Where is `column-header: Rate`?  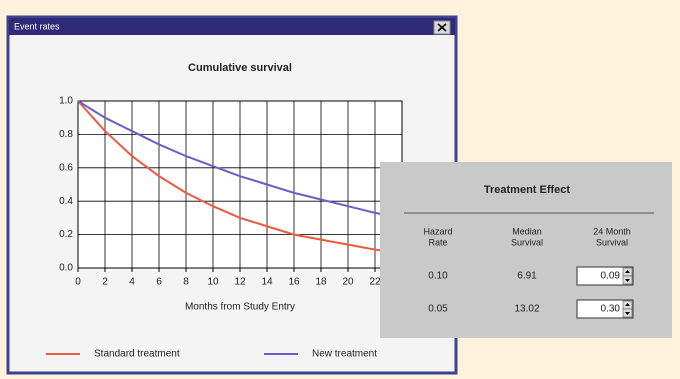 column-header: Rate is located at coordinates (437, 242).